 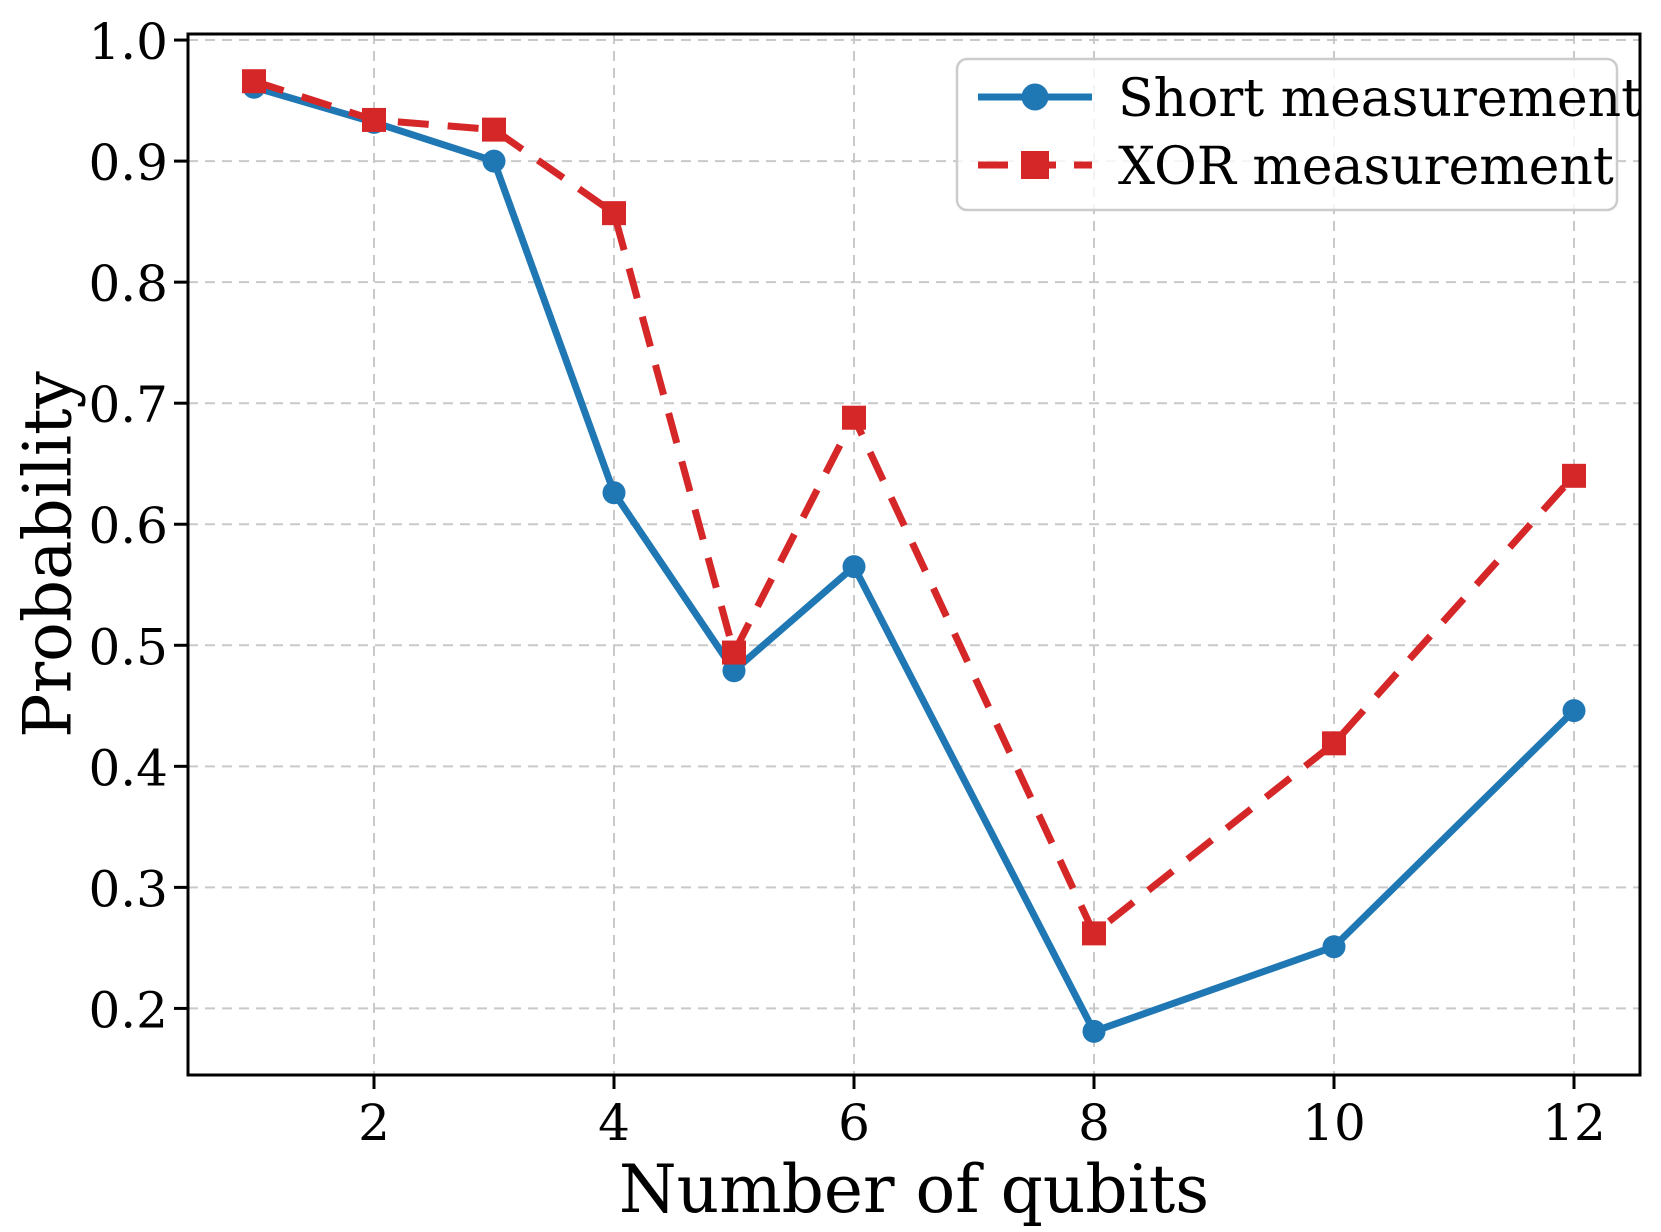 I want to click on y-tick-label: 0.7, so click(x=128, y=405).